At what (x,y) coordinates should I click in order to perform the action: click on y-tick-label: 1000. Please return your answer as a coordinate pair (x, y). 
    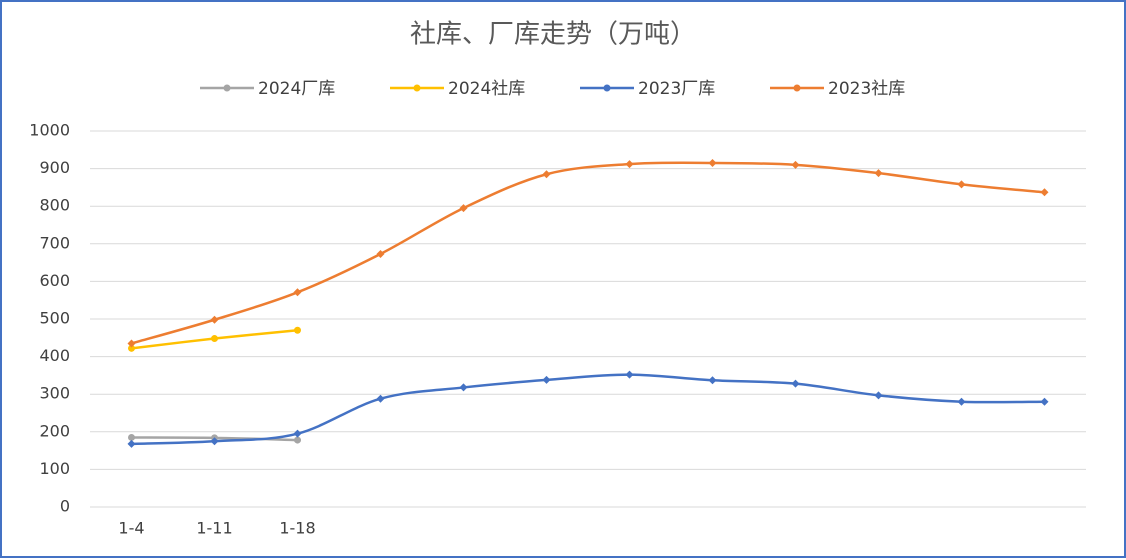
    Looking at the image, I should click on (49, 130).